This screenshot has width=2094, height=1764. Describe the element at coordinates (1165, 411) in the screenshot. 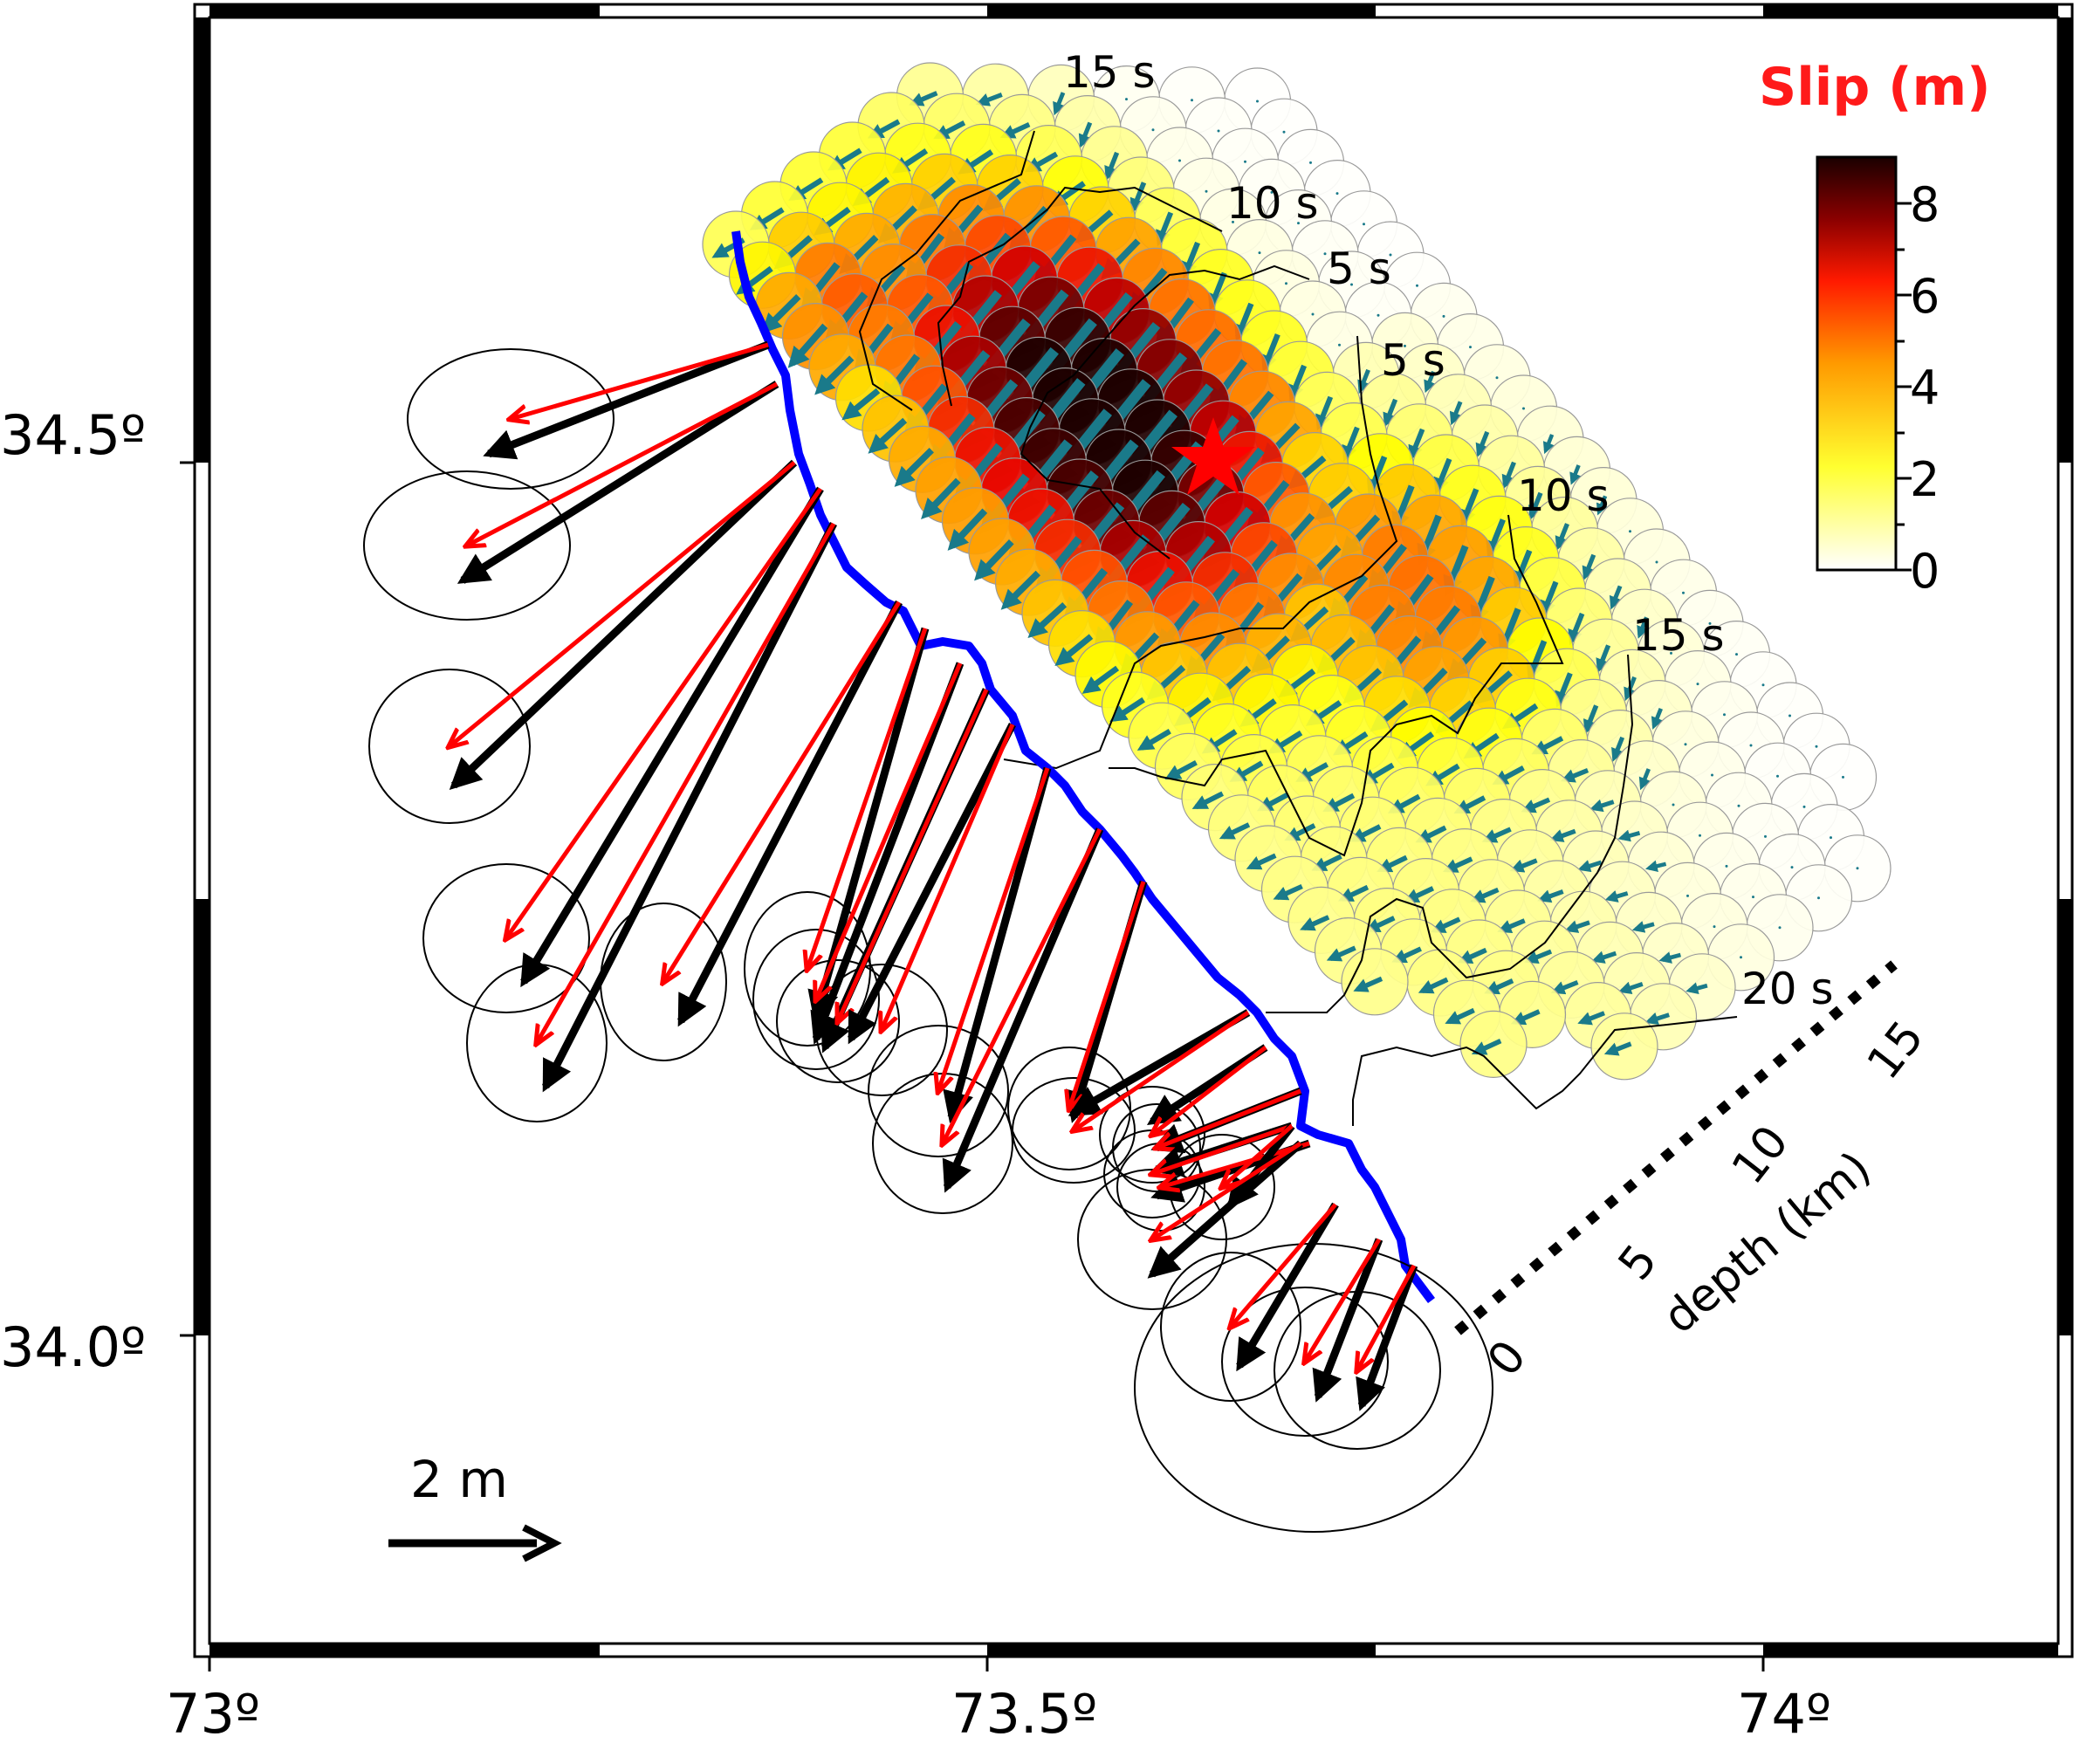

I see `contour-5s-north` at that location.